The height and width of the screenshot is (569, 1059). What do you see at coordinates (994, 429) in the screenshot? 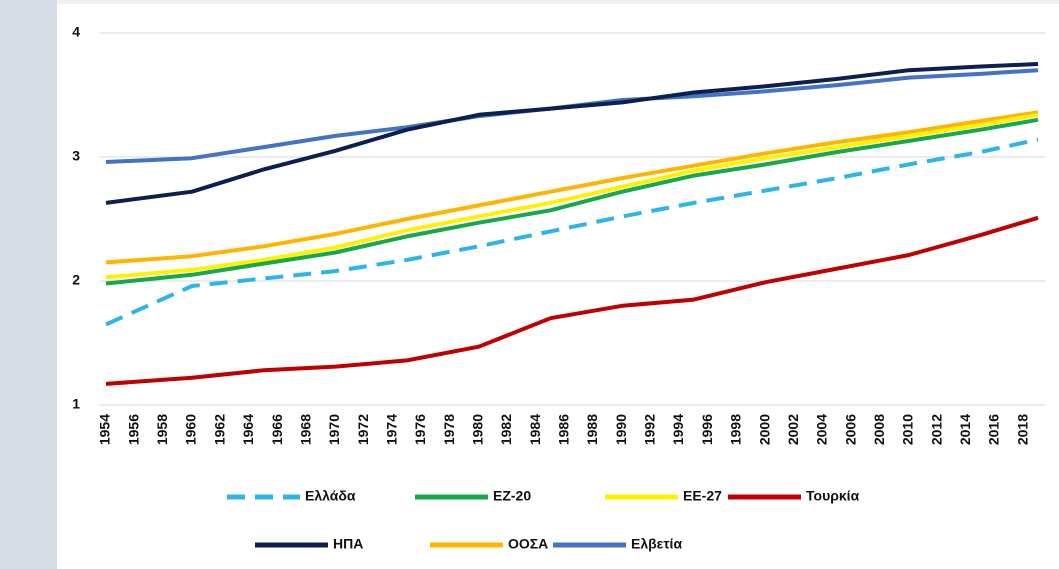
I see `x-tick-label: 2016` at bounding box center [994, 429].